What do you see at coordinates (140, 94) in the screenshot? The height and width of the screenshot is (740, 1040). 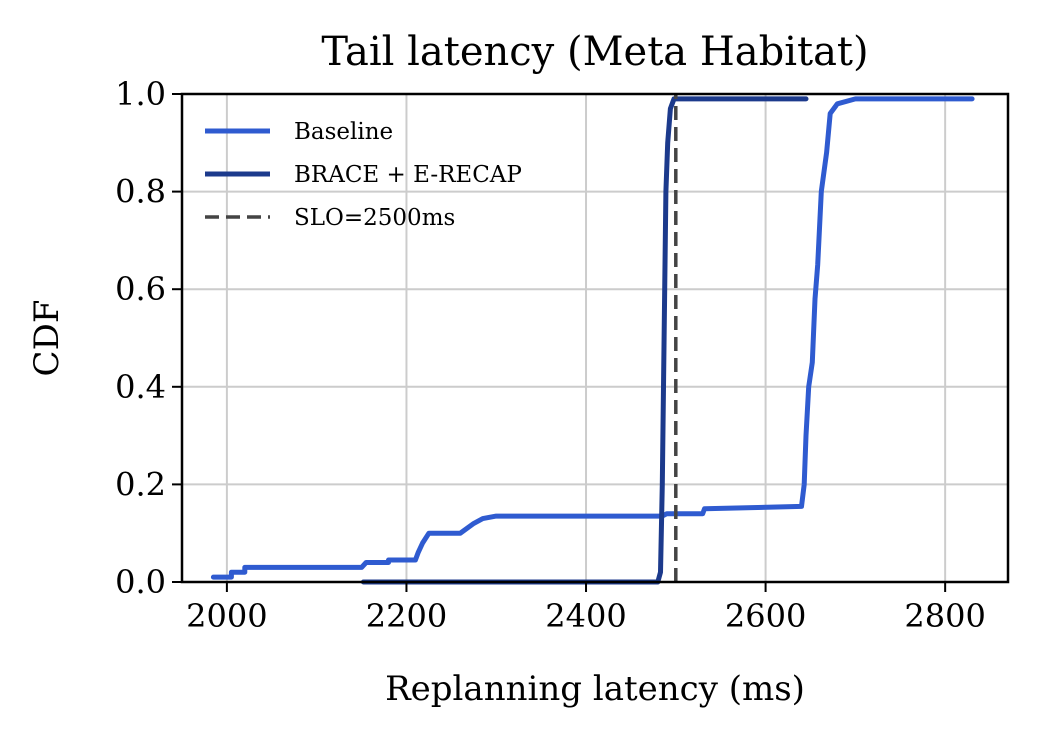 I see `y-tick-label: 1.0` at bounding box center [140, 94].